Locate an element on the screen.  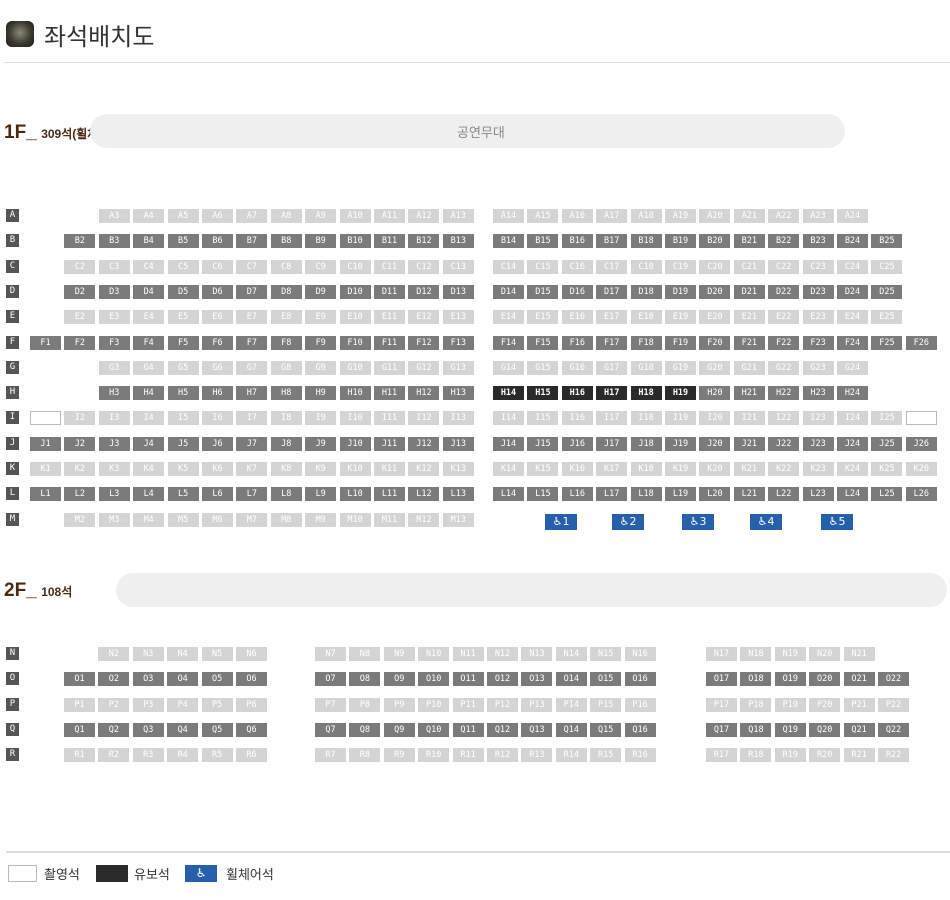
seat-g18: G18 is located at coordinates (646, 367).